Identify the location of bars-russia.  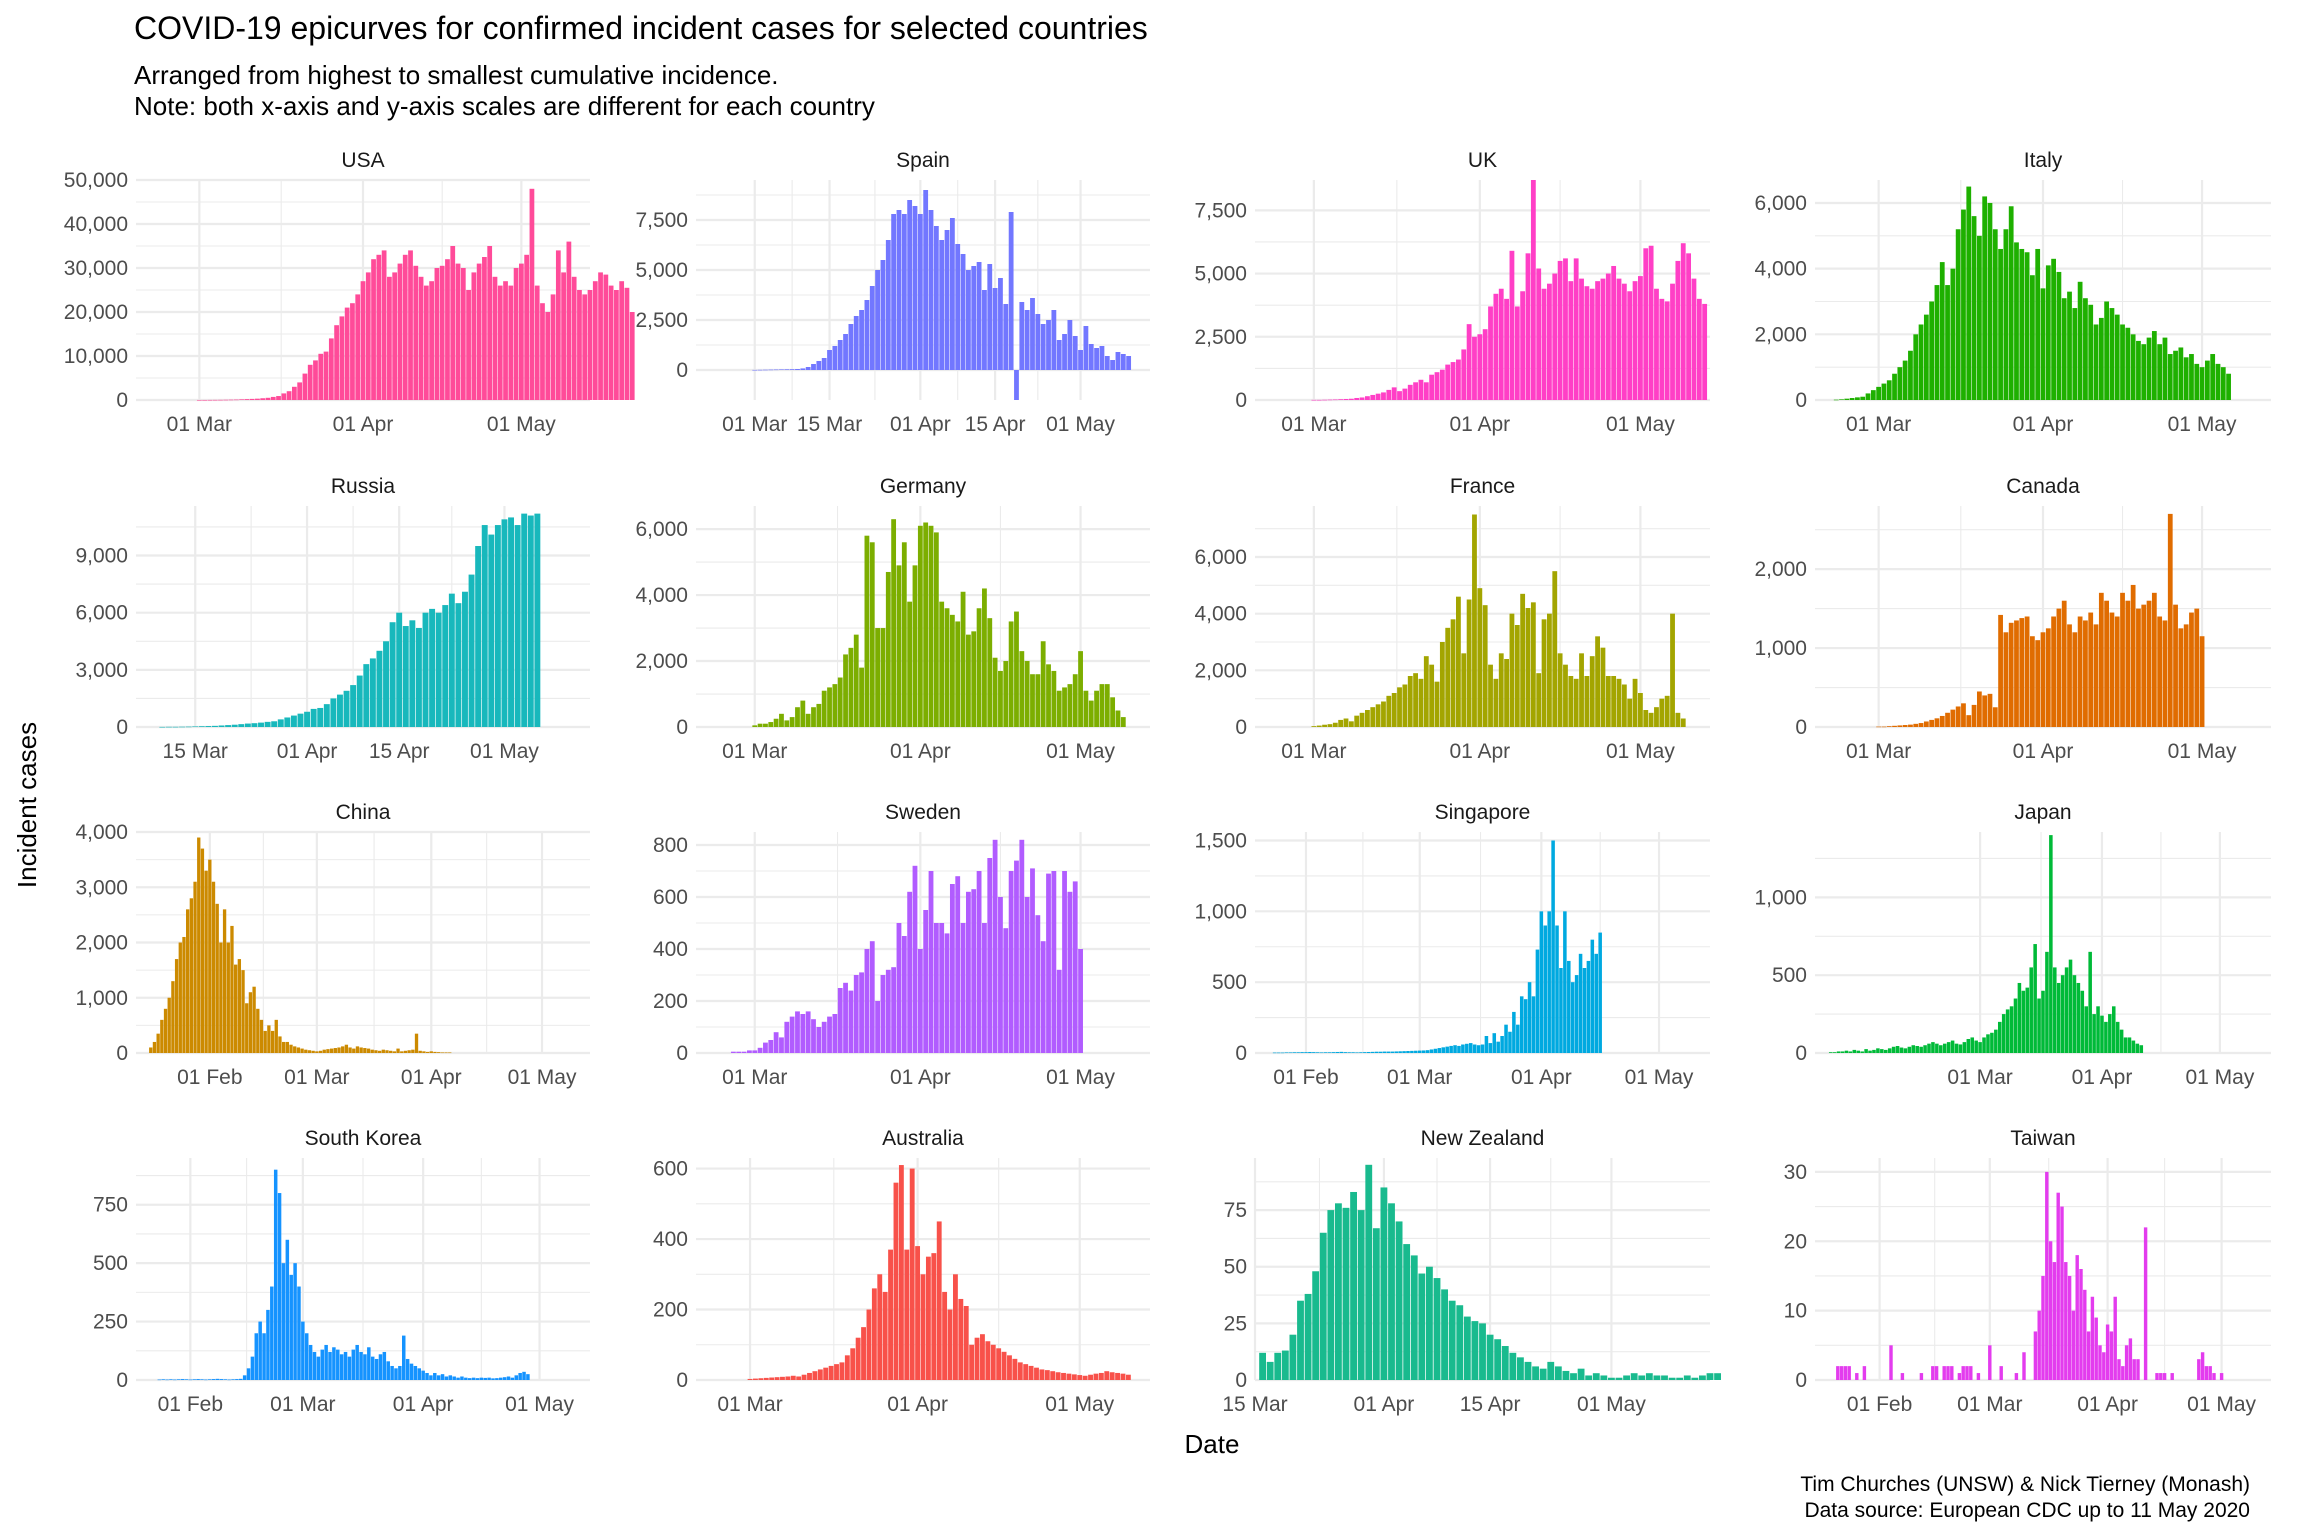
(350, 620).